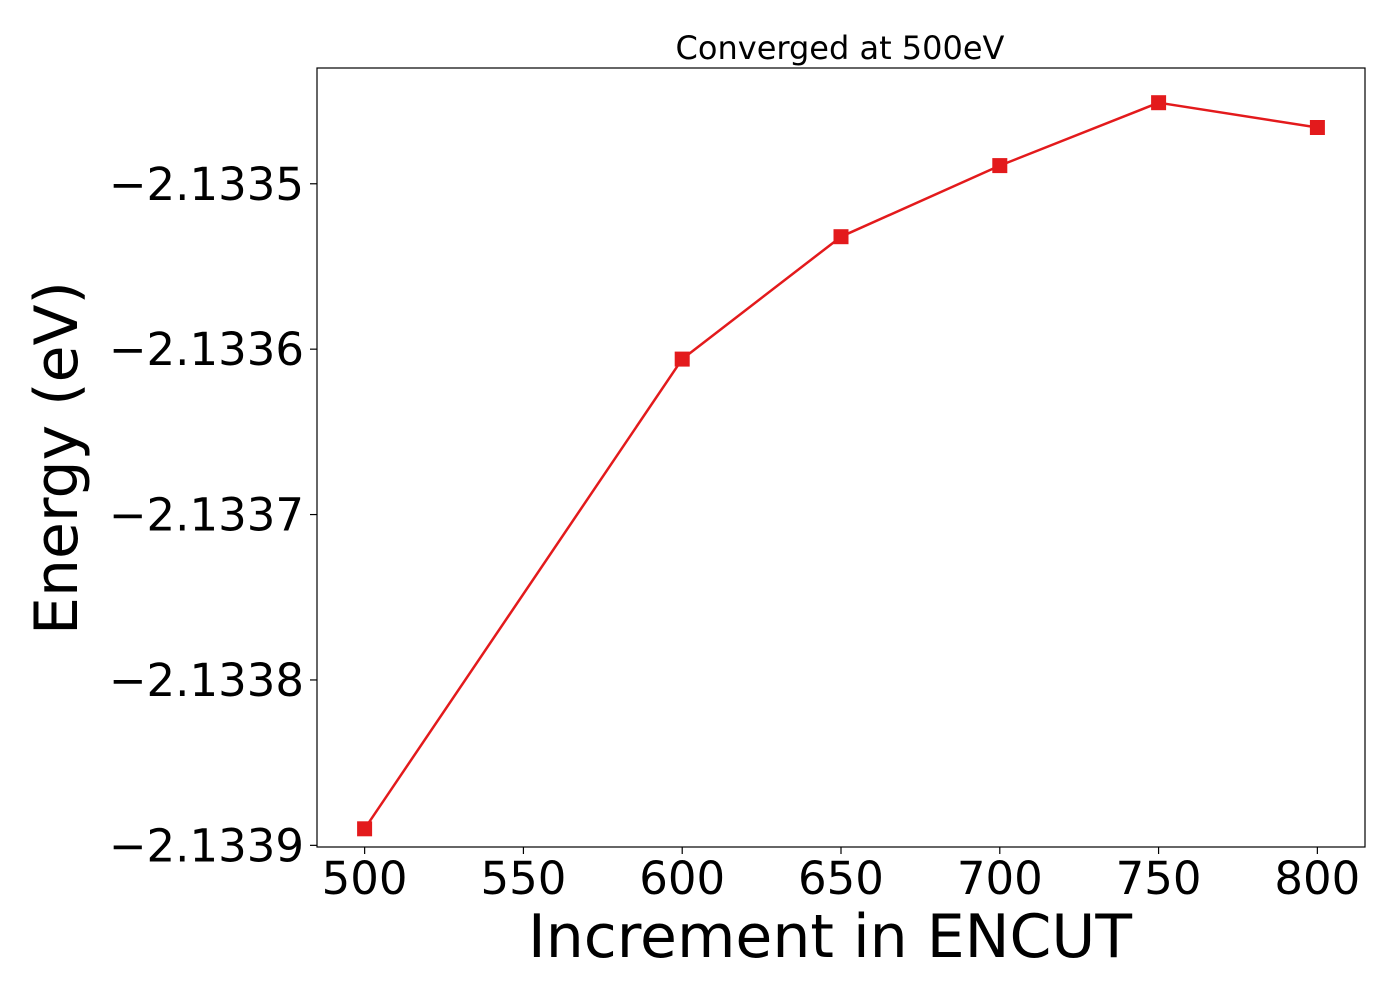 The width and height of the screenshot is (1400, 1000). Describe the element at coordinates (682, 878) in the screenshot. I see `x-tick-label: 600` at that location.